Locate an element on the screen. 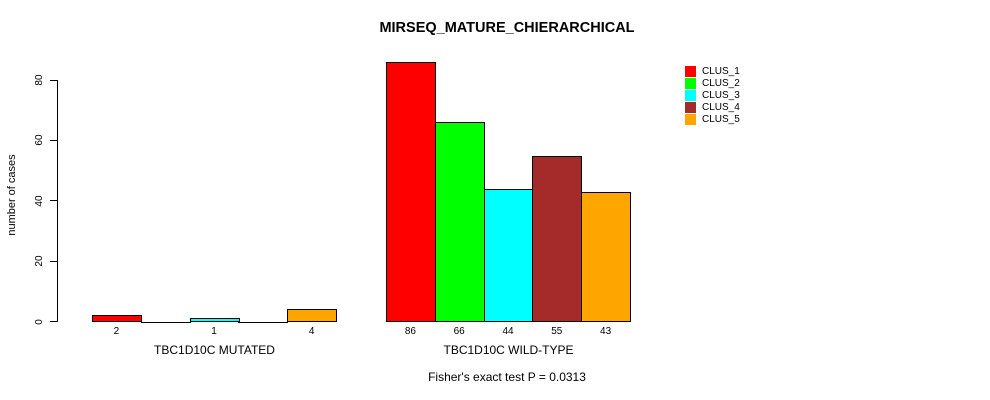  bar-value-label: 4 is located at coordinates (311, 331).